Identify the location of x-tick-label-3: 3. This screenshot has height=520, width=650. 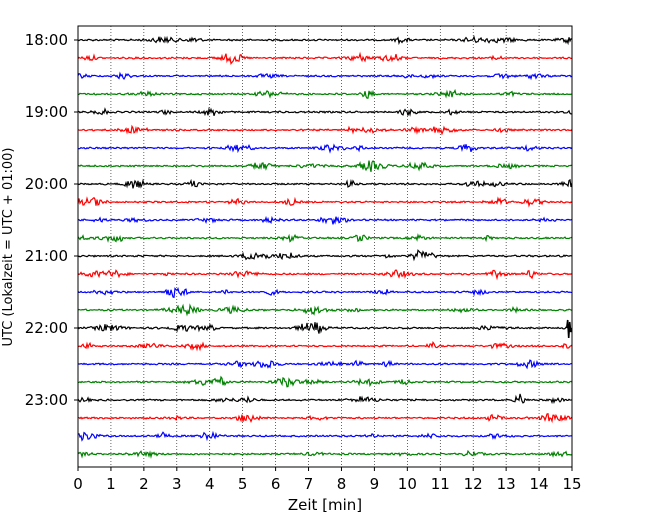
(177, 484).